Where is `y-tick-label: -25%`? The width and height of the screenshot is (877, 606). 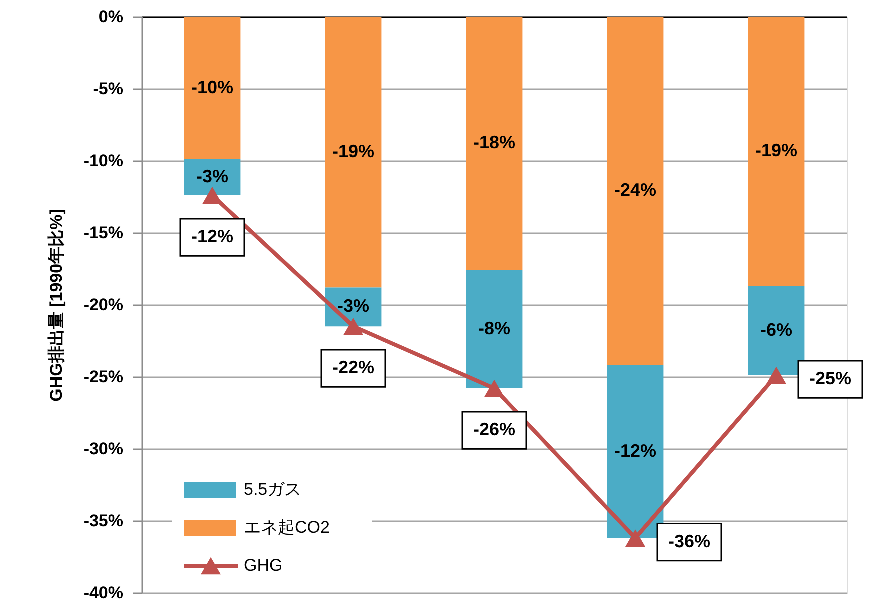
y-tick-label: -25% is located at coordinates (104, 377).